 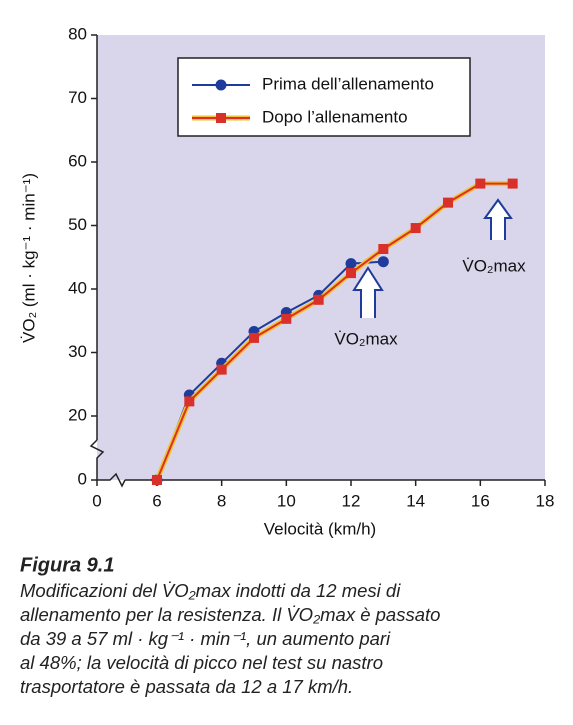 What do you see at coordinates (335, 116) in the screenshot?
I see `legend-label: Dopo l’allenamento` at bounding box center [335, 116].